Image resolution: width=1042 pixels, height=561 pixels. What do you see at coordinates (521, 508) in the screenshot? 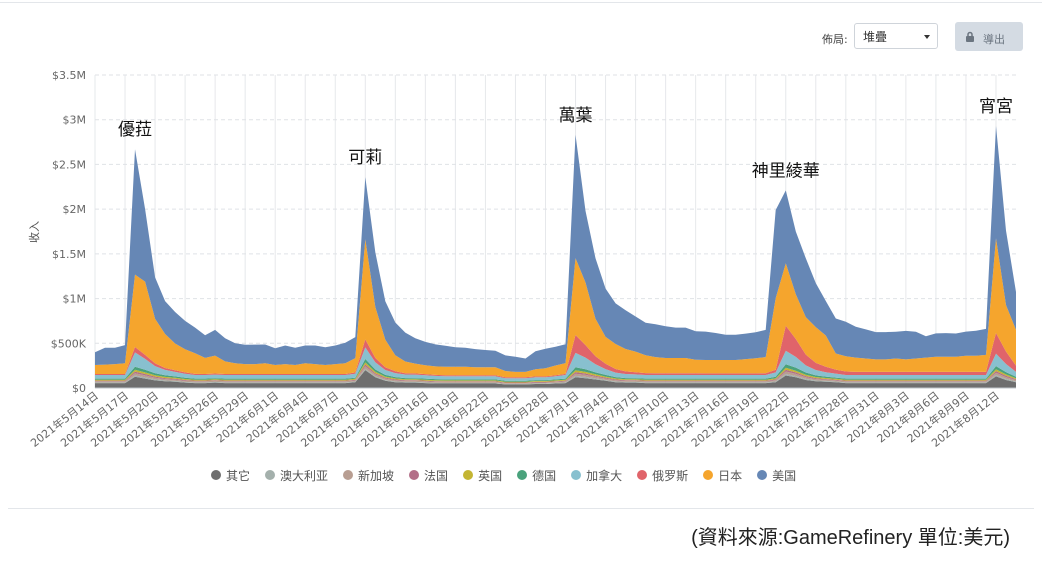
I see `bottom-divider` at bounding box center [521, 508].